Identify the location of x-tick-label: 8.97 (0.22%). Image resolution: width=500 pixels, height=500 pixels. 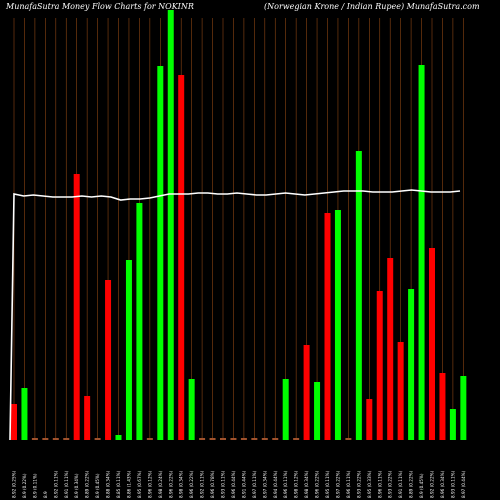
(337, 484).